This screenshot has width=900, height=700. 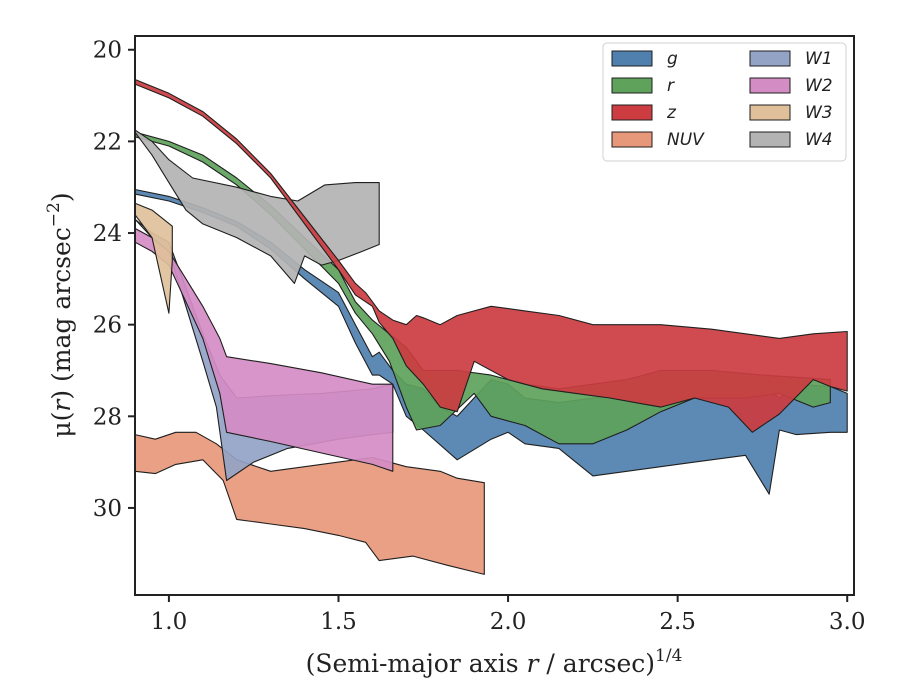 I want to click on legend-label-w1: W1, so click(x=819, y=59).